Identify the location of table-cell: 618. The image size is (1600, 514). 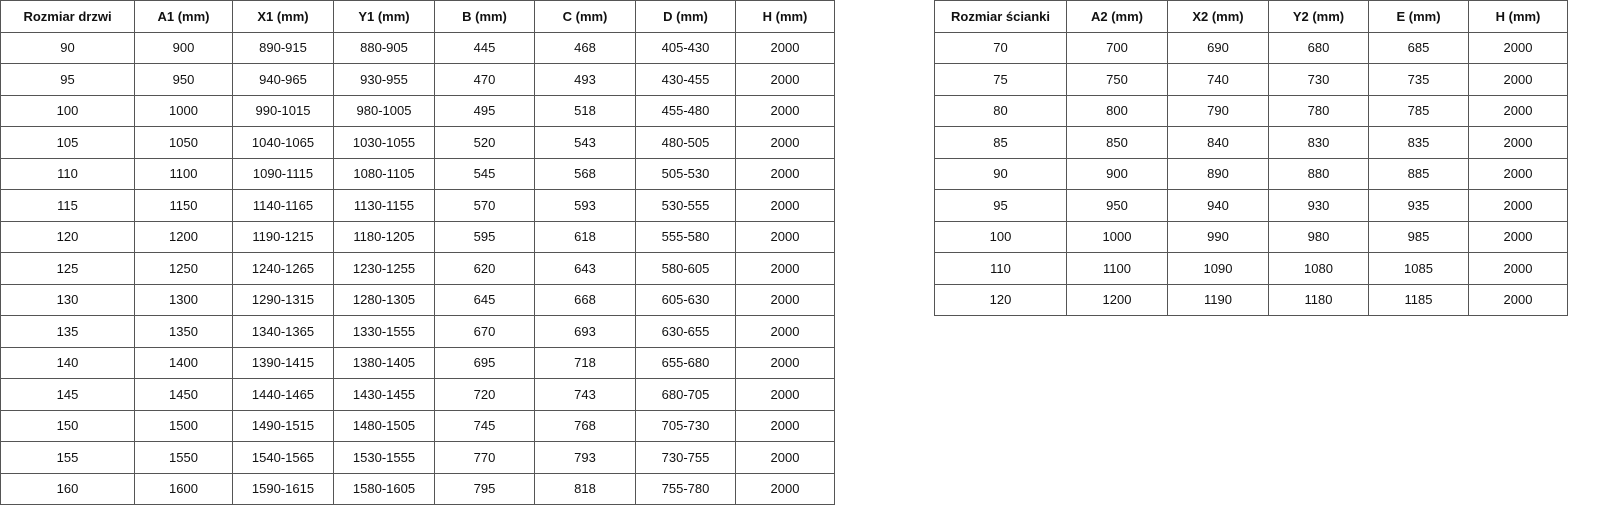
(585, 236).